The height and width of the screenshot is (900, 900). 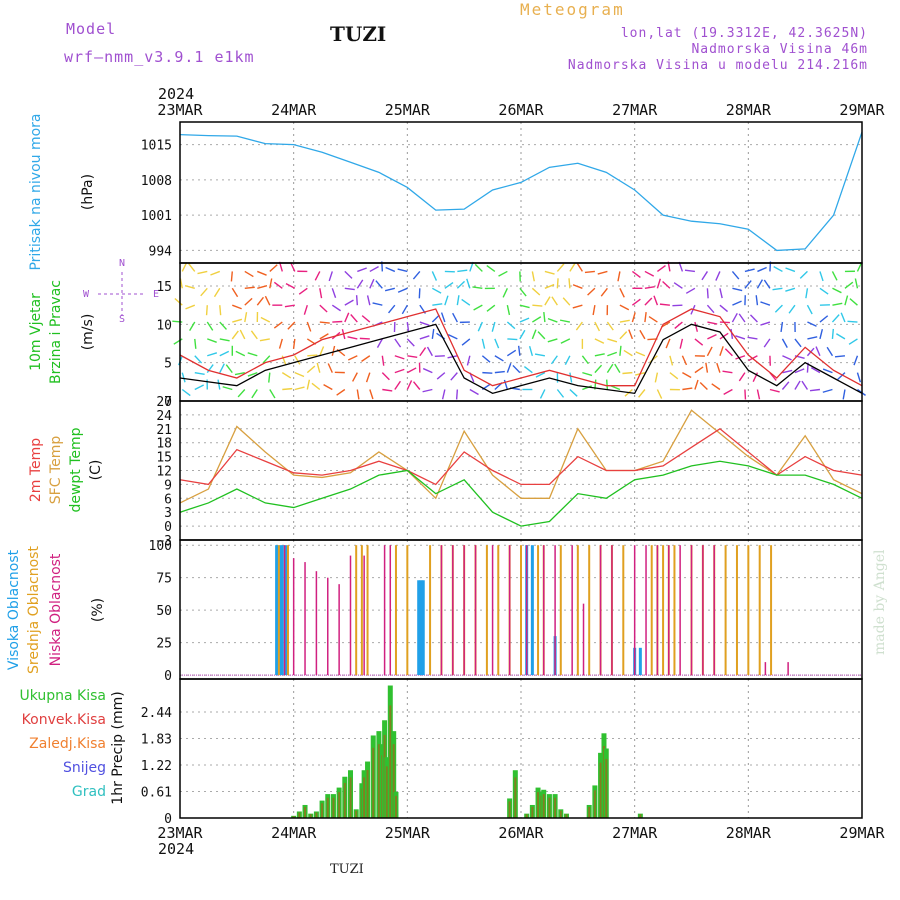 What do you see at coordinates (744, 33) in the screenshot?
I see `lonlat-label: lon,lat (19.3312E, 42.3625N)` at bounding box center [744, 33].